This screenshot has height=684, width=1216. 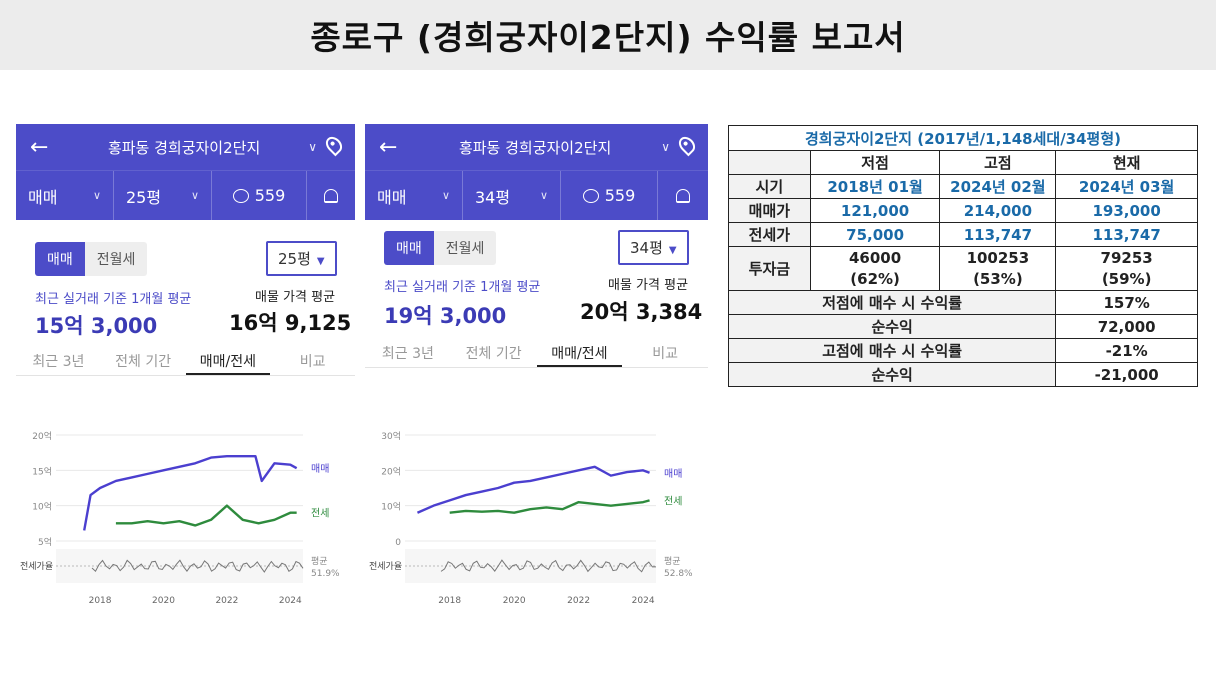 What do you see at coordinates (646, 248) in the screenshot?
I see `size-dropdown-value: 34평` at bounding box center [646, 248].